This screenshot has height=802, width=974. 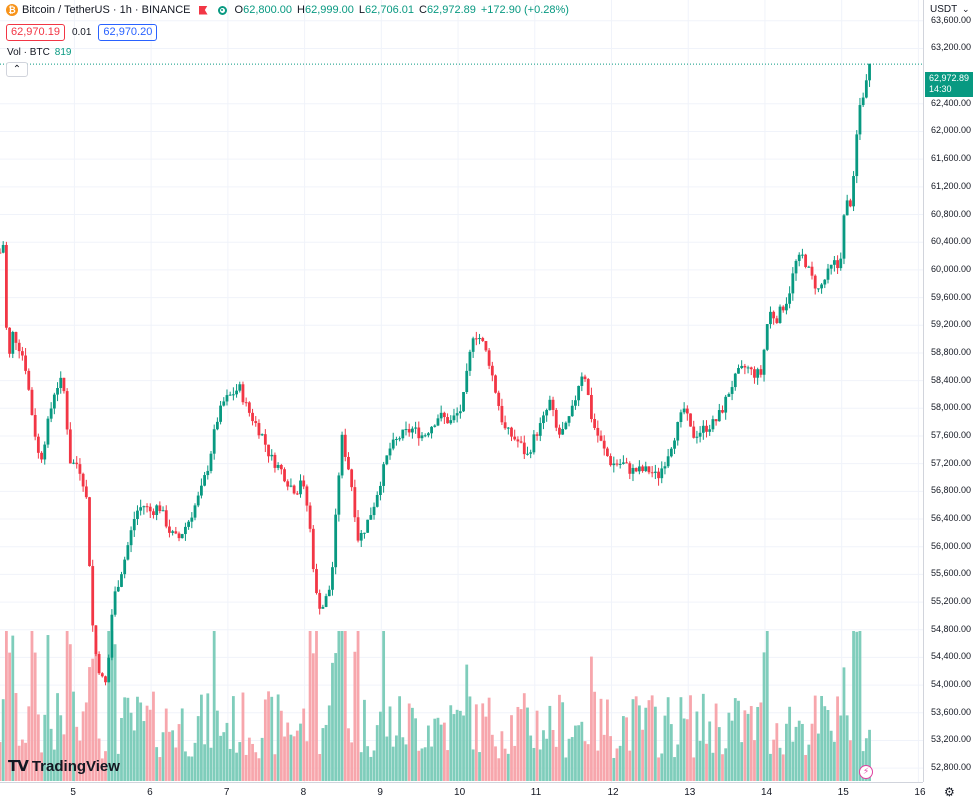 I want to click on last-price: 62,972.89, so click(x=949, y=78).